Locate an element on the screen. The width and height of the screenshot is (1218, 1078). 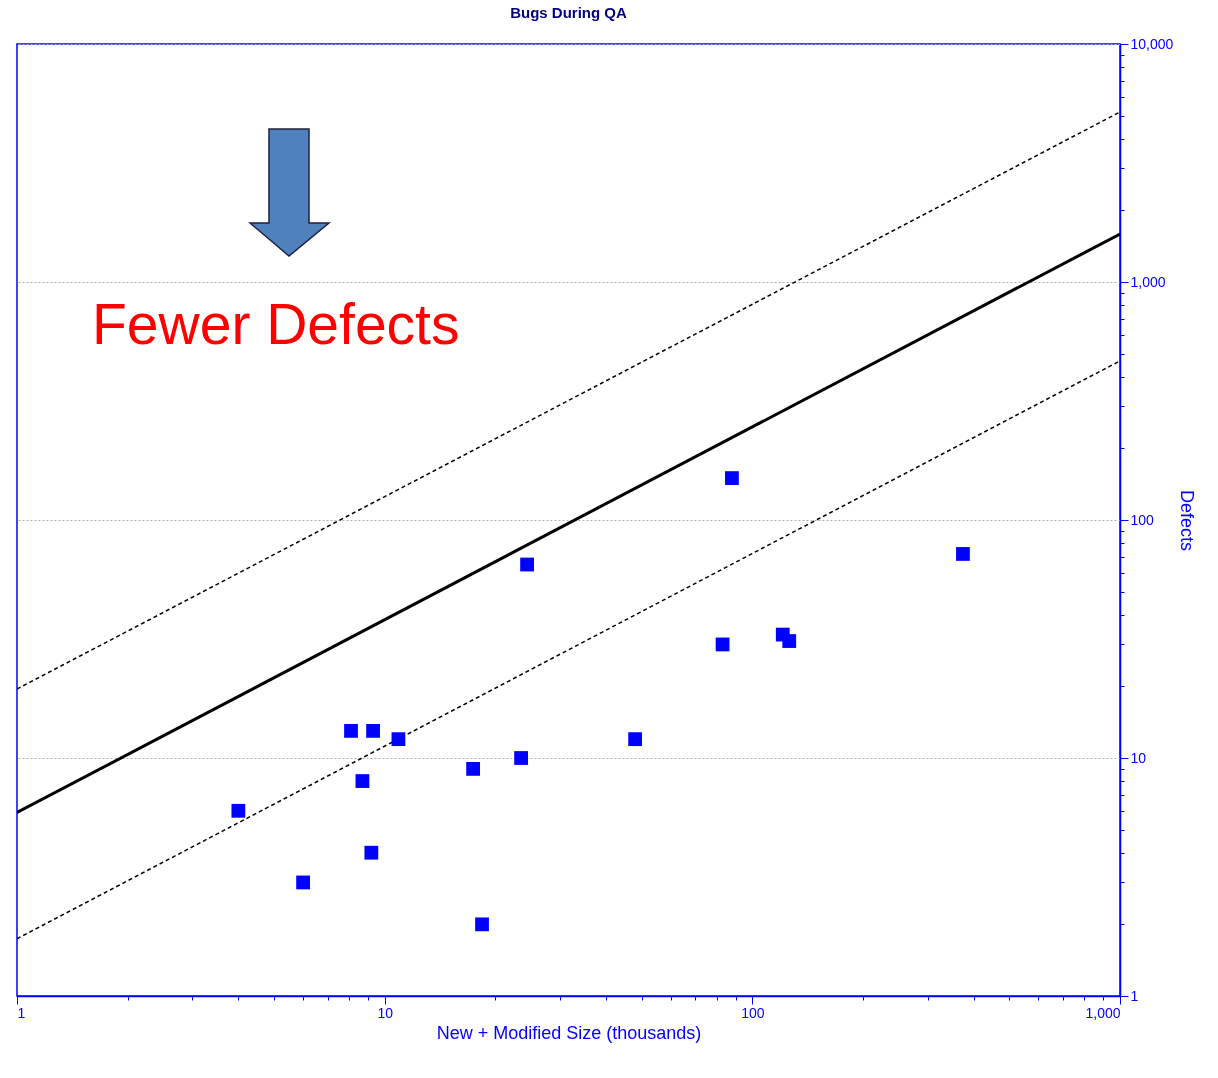
x-axis-title: New + Modified Size (thousands) is located at coordinates (569, 1032).